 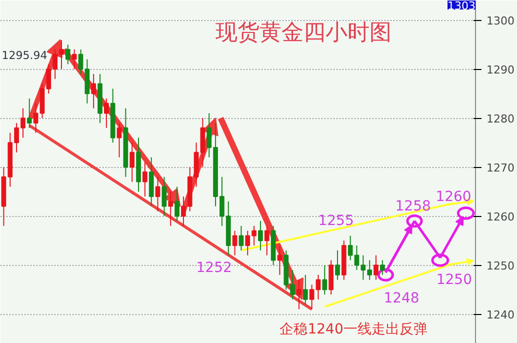 I want to click on annotation: 1250, so click(x=454, y=280).